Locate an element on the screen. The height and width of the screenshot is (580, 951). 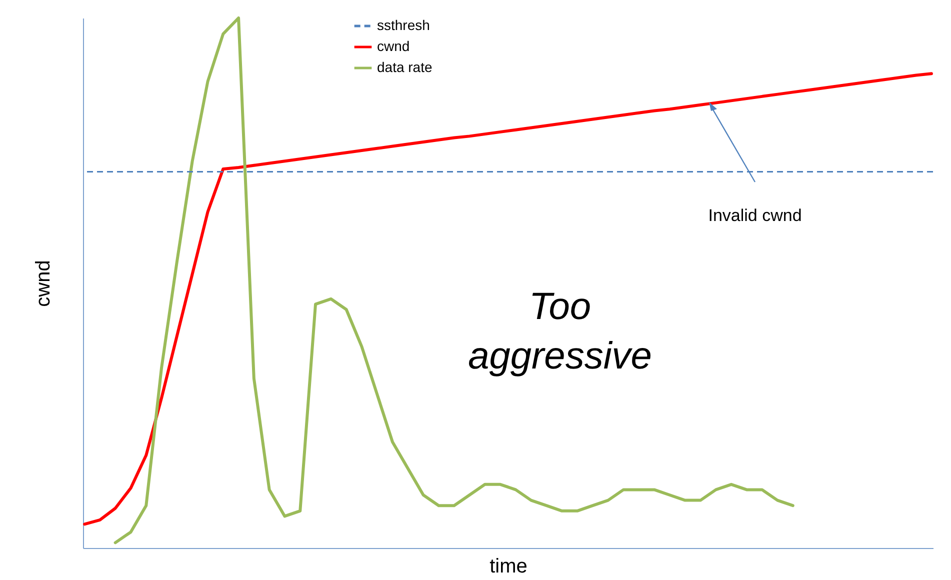
x-axis-title: time is located at coordinates (509, 567).